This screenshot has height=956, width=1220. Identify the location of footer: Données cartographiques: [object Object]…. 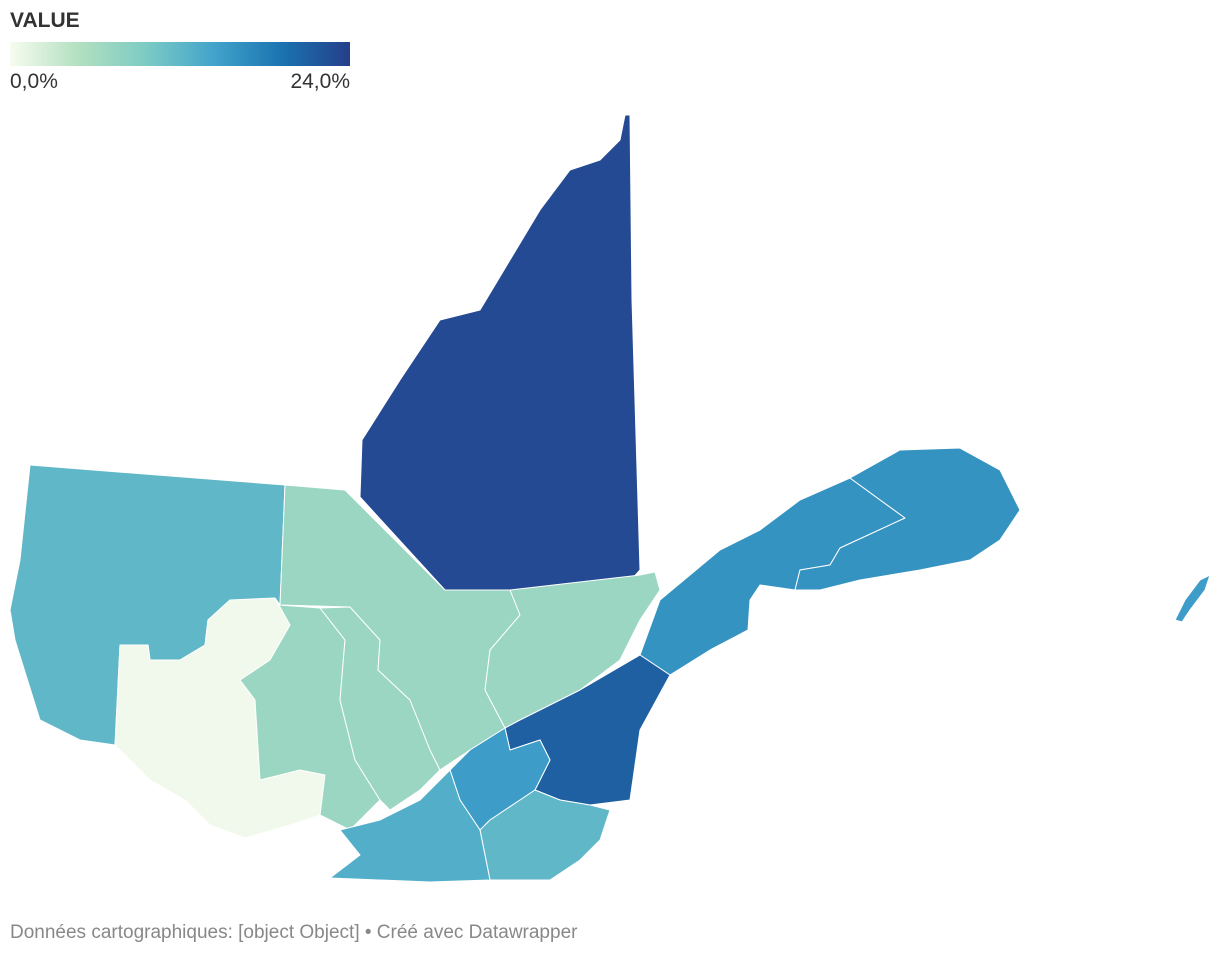
(294, 932).